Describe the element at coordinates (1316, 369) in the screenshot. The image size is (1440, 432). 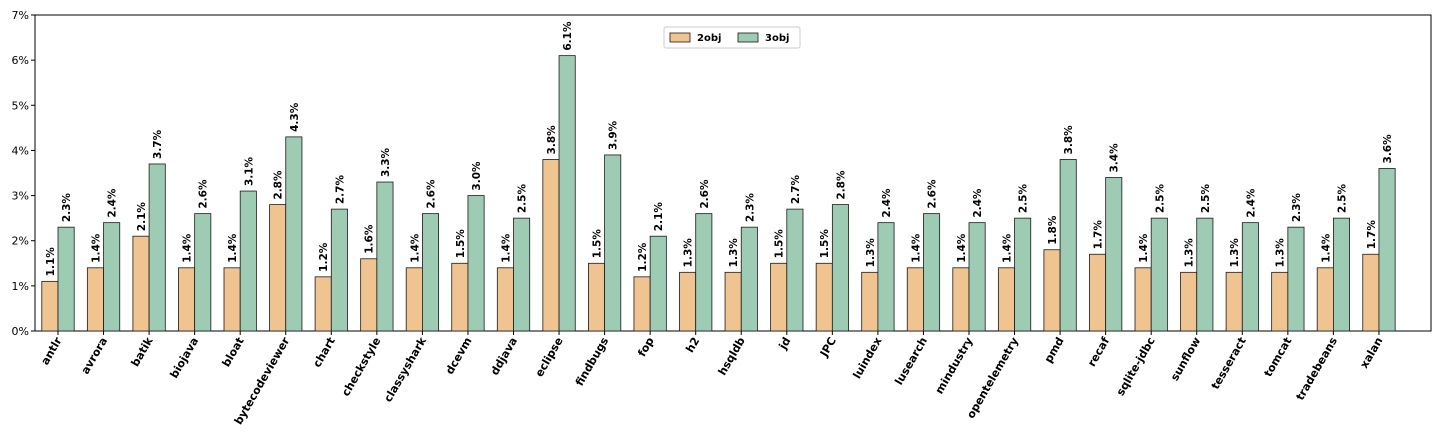
I see `category-label: tradebeans` at that location.